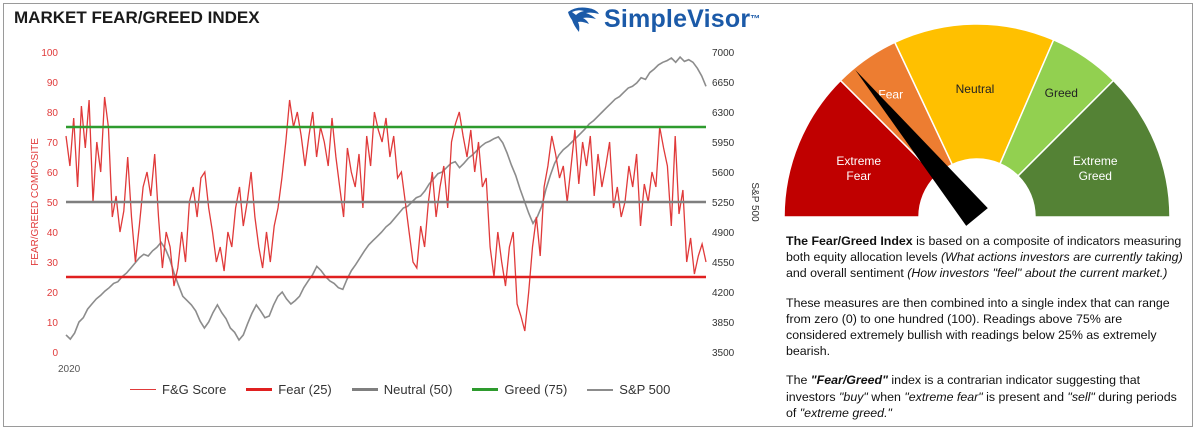  Describe the element at coordinates (847, 273) in the screenshot. I see `description-text: and overall sentiment` at that location.